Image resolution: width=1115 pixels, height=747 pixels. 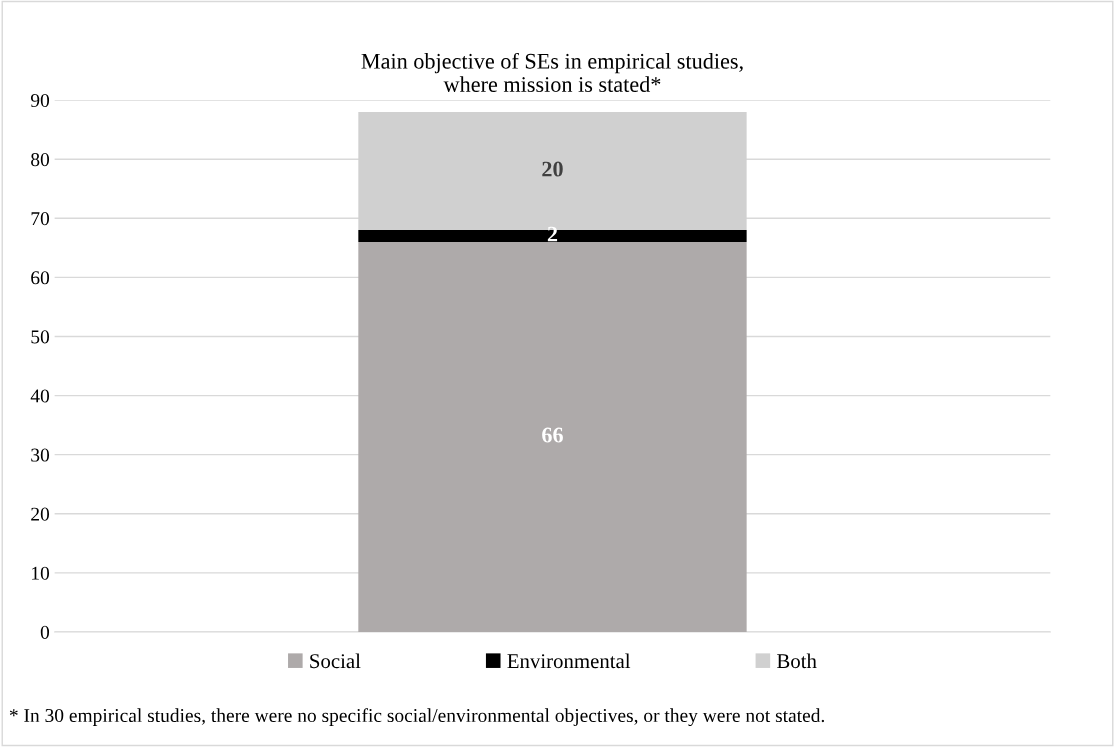 I want to click on data-label: 20, so click(x=552, y=169).